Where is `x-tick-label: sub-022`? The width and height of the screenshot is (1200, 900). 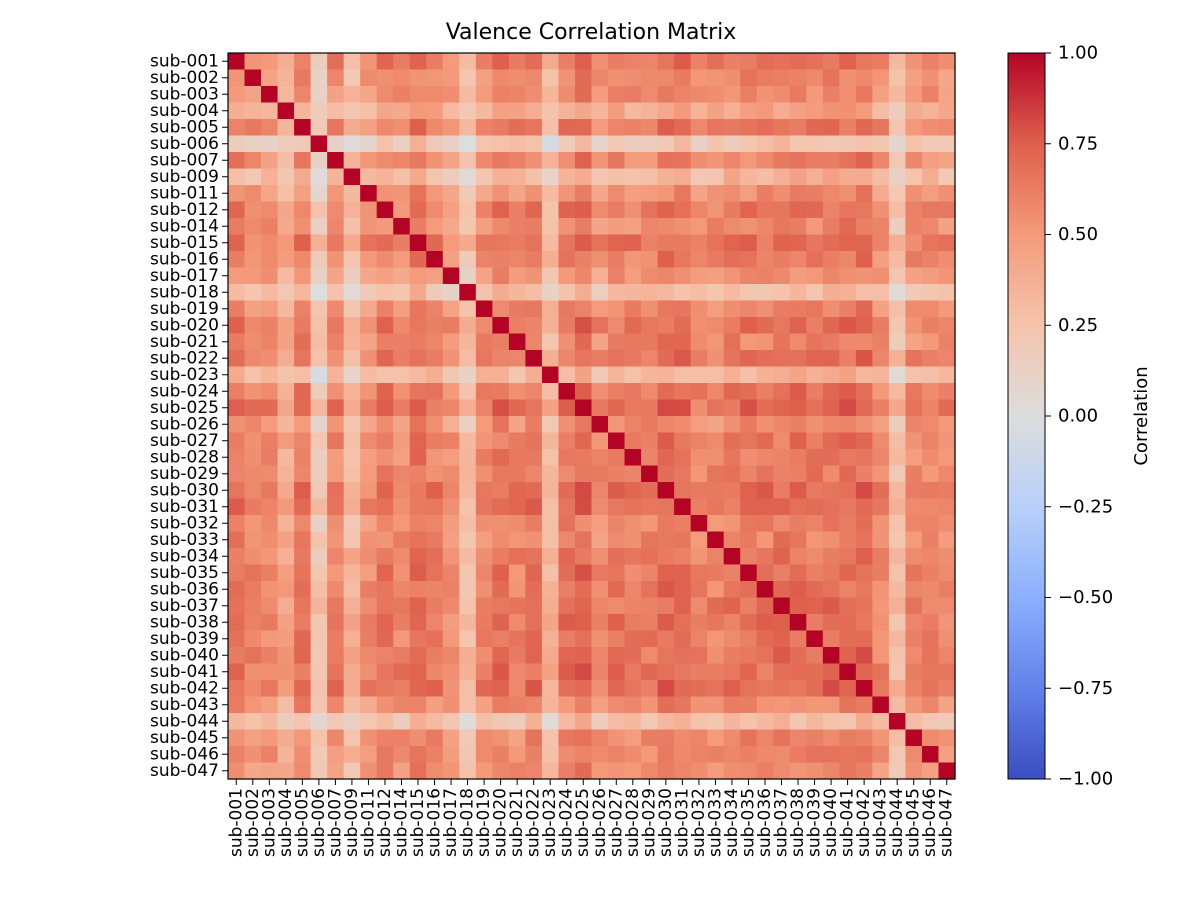
x-tick-label: sub-022 is located at coordinates (534, 822).